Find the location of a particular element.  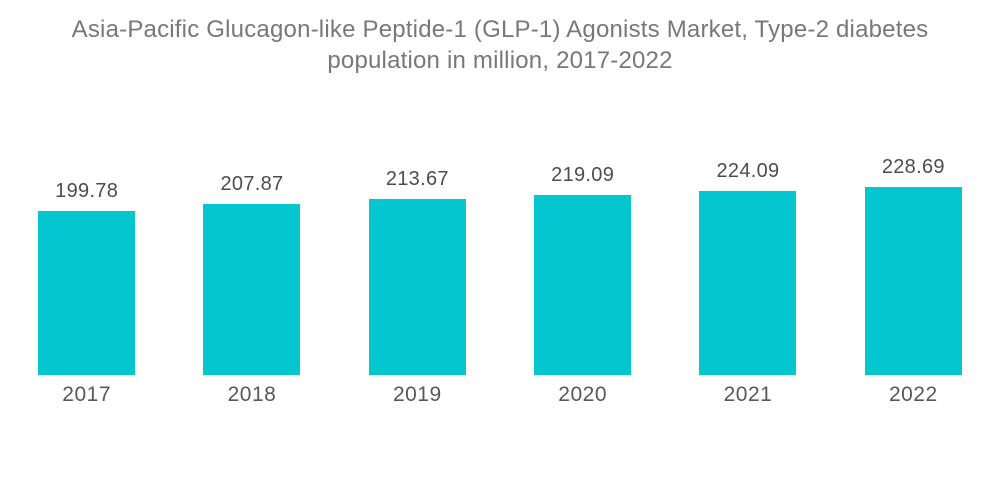

bar-group-2019: 213.67 is located at coordinates (417, 262).